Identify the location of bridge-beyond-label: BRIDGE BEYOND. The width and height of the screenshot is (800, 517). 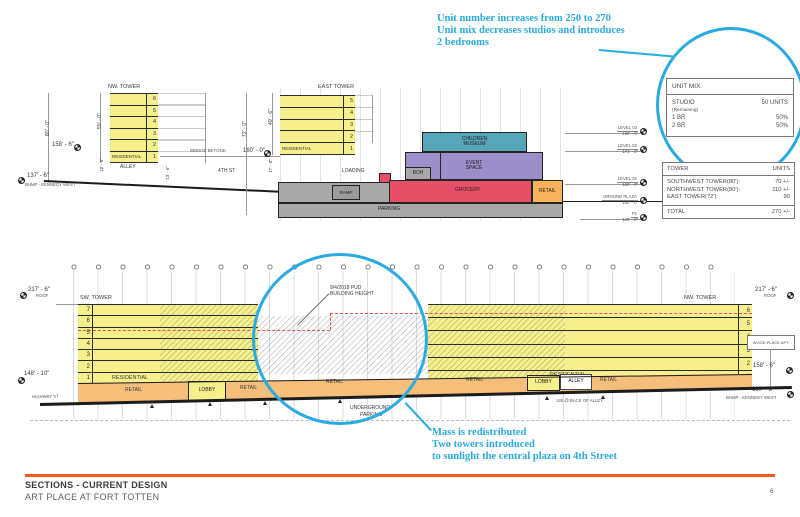
(208, 150).